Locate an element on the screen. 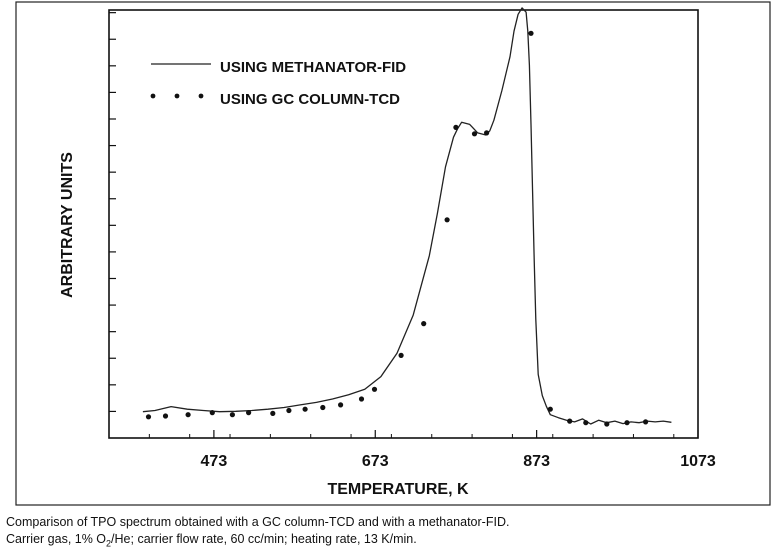 The height and width of the screenshot is (560, 784). x-ticks: 473 673 873 1073 is located at coordinates (432, 450).